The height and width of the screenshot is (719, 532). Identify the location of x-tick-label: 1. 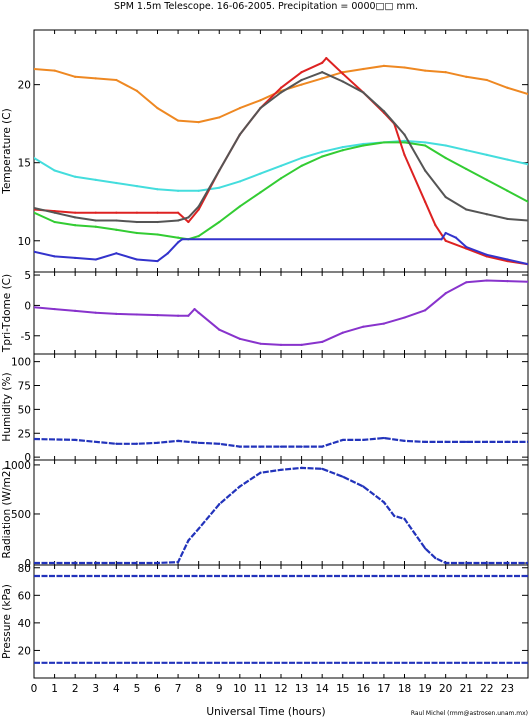
(54, 689).